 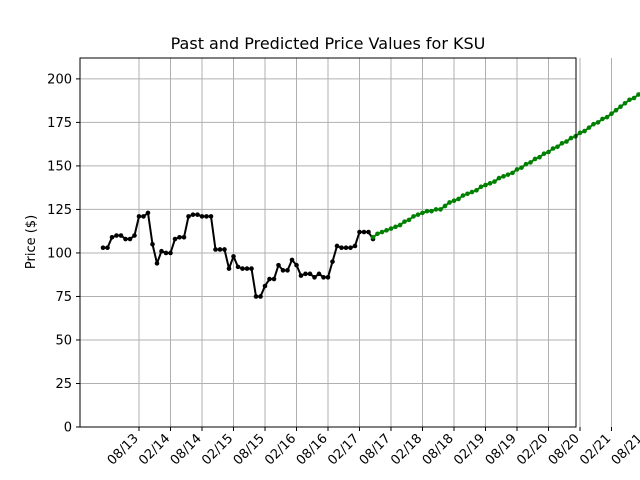 What do you see at coordinates (68, 428) in the screenshot?
I see `y-tick-label: 0` at bounding box center [68, 428].